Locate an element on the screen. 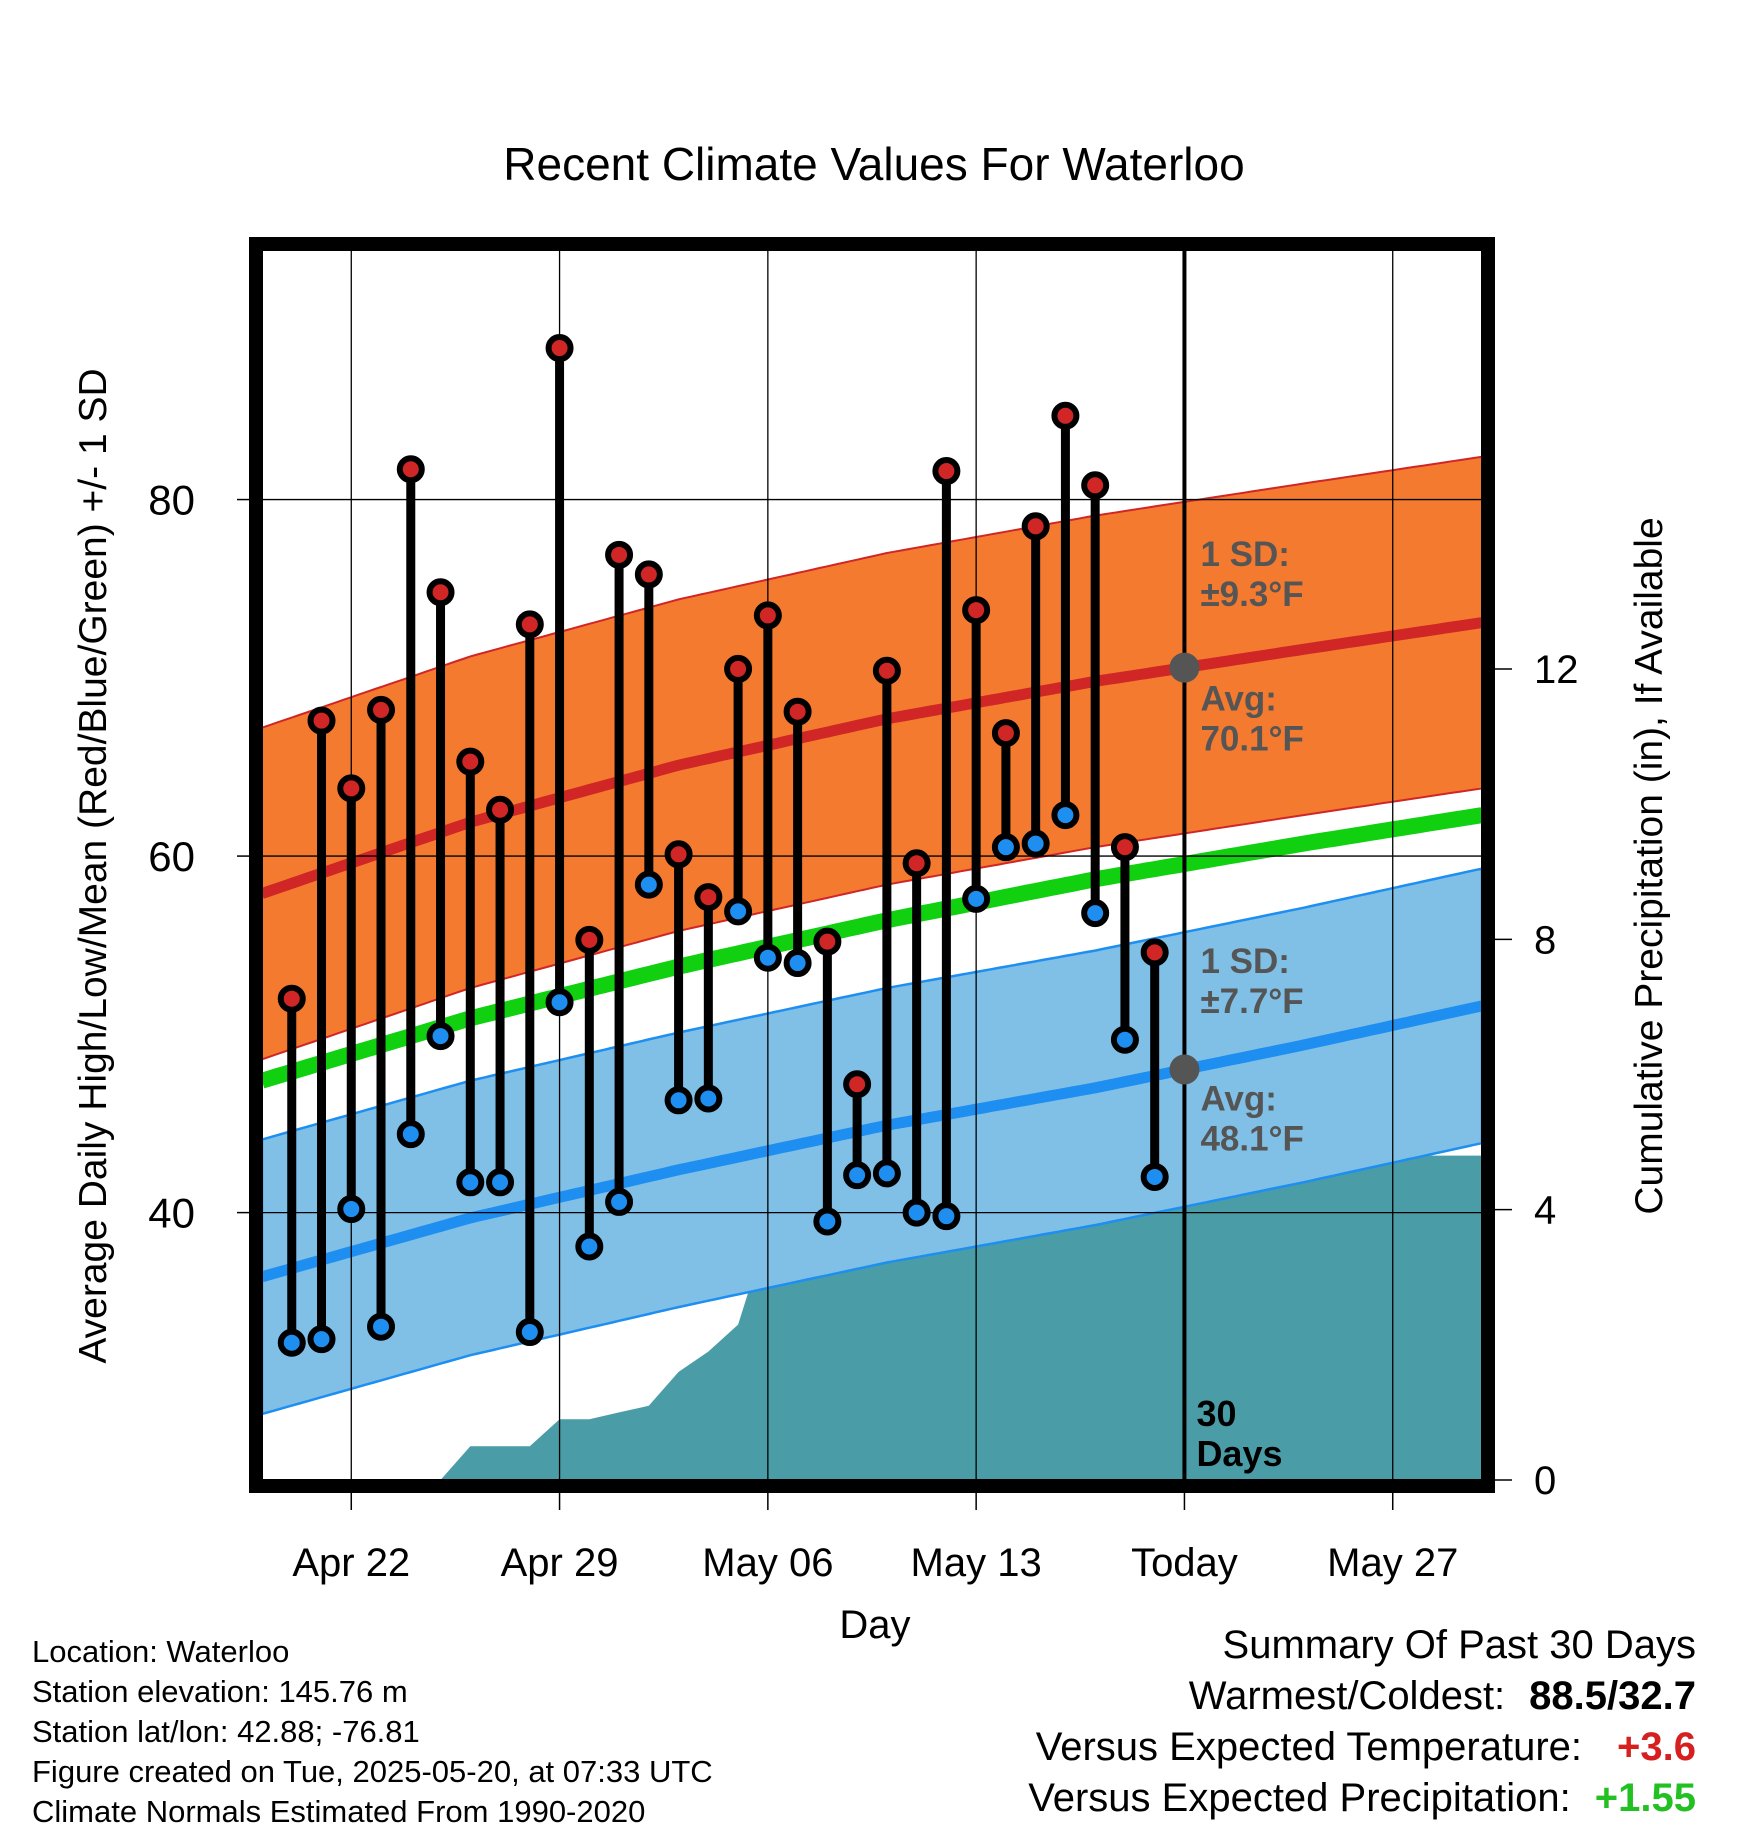  chart-title: Recent Climate Values For Waterloo is located at coordinates (873, 164).